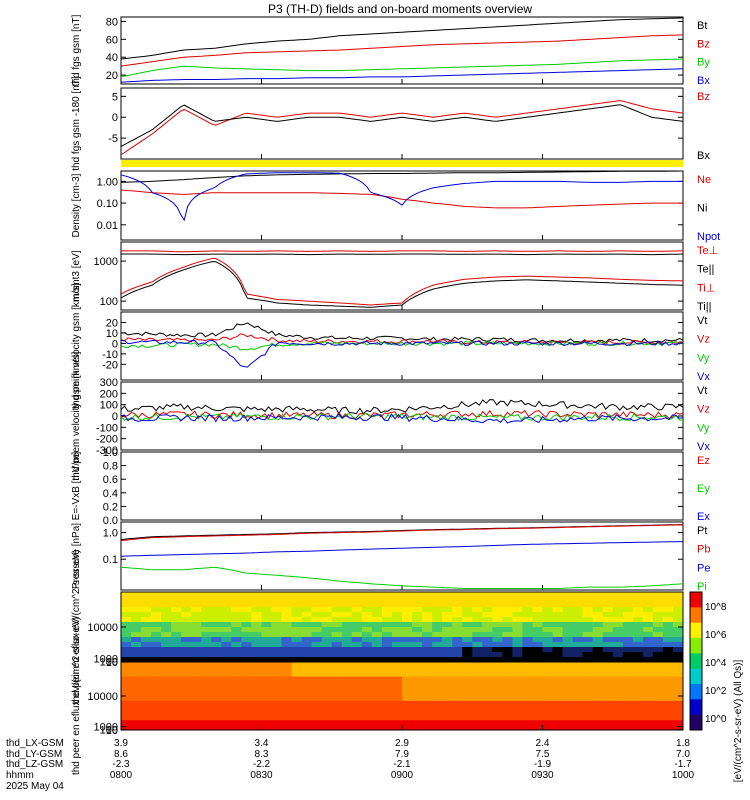  Describe the element at coordinates (402, 125) in the screenshot. I see `series-line-Bx` at that location.